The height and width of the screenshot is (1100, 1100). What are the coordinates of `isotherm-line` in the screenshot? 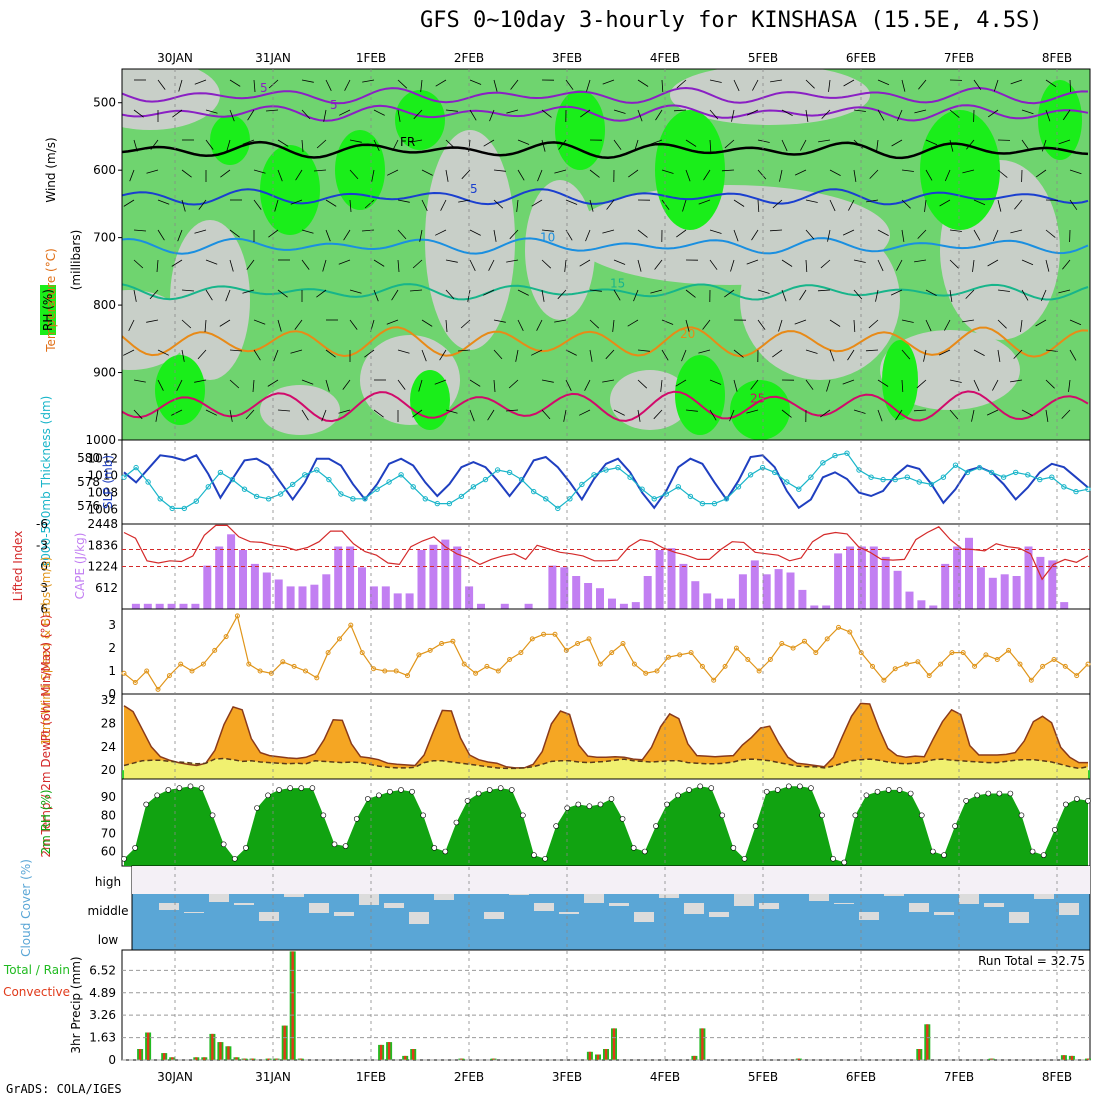 It's located at (605, 197).